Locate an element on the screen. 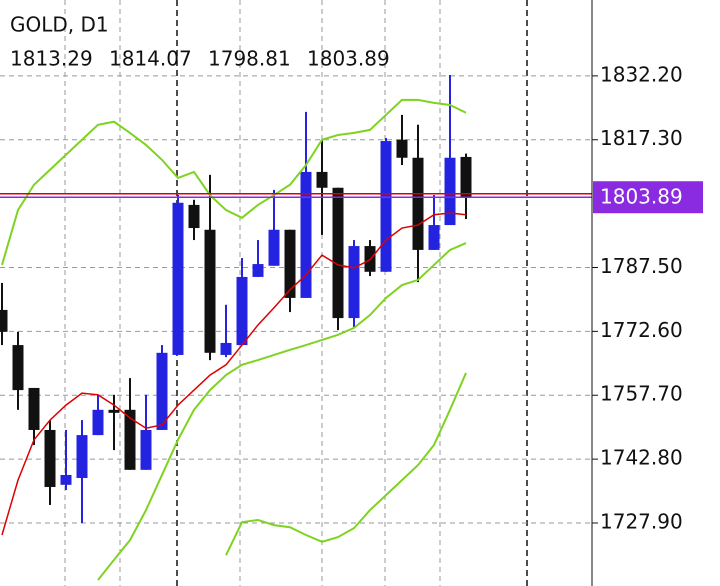  price-label: 1803.89 is located at coordinates (641, 197).